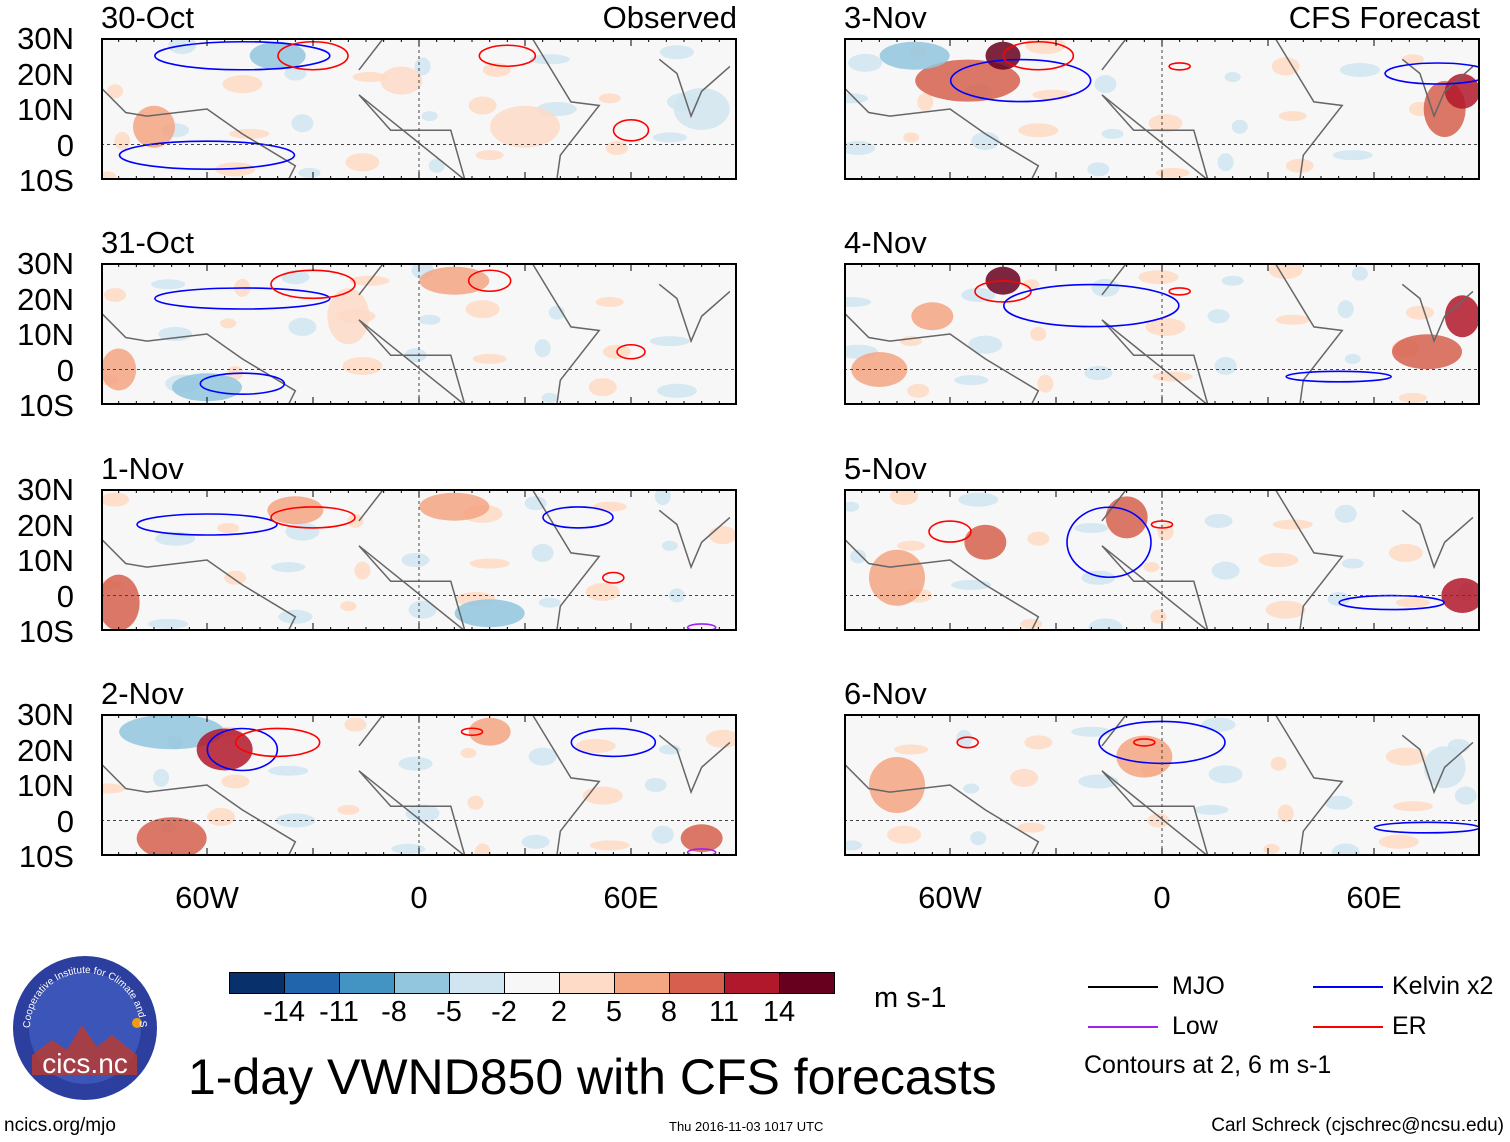 The image size is (1510, 1142). Describe the element at coordinates (449, 1012) in the screenshot. I see `colorbar-tick: -5` at that location.